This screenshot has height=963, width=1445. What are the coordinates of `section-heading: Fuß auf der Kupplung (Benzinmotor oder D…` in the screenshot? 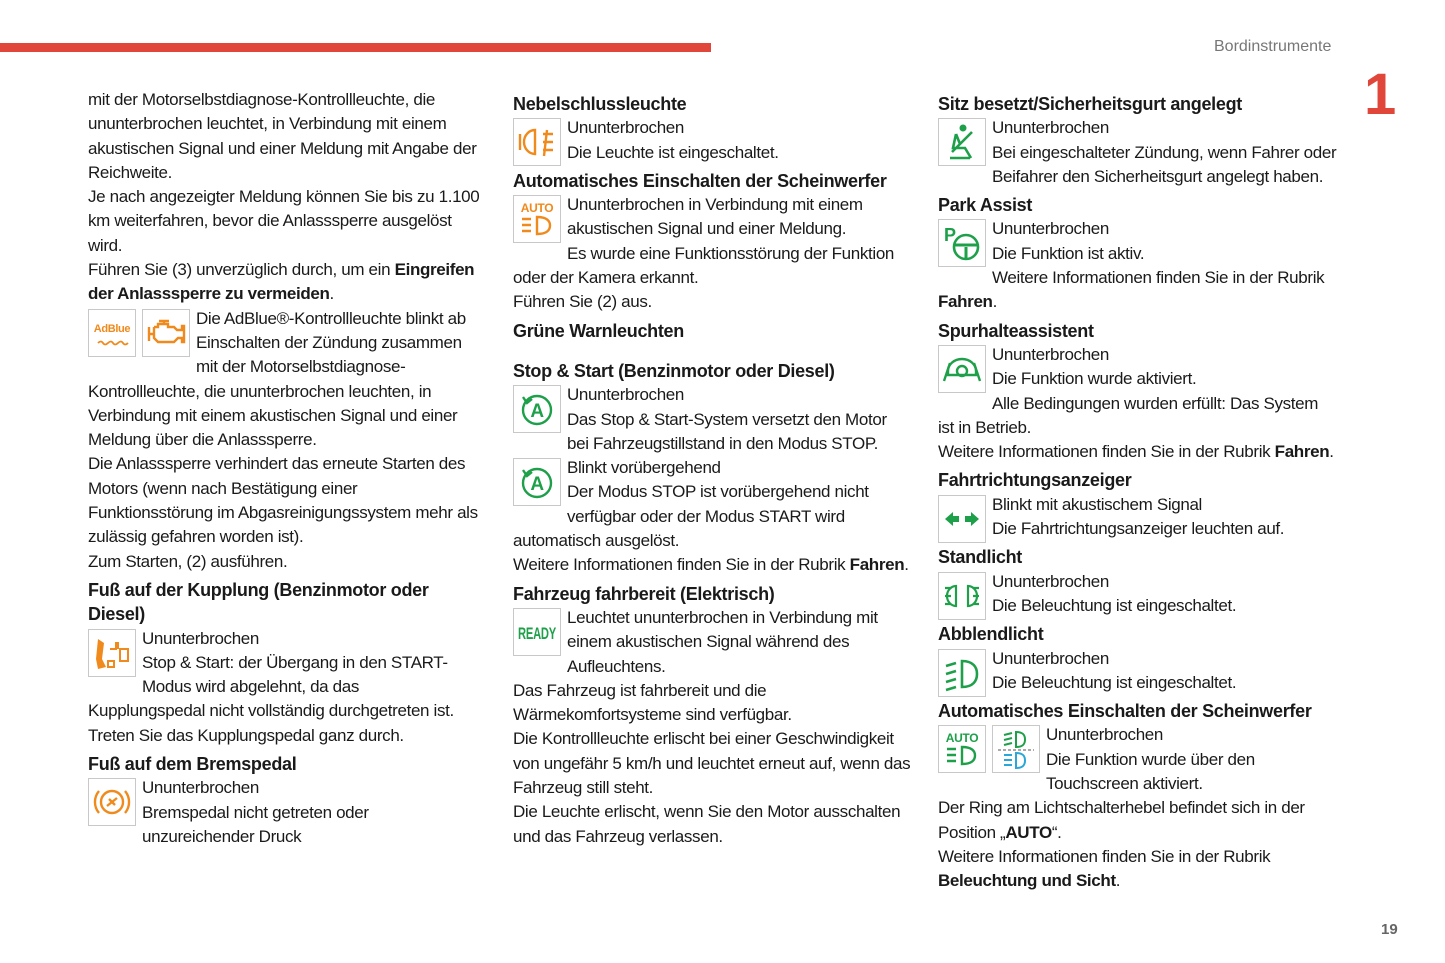 It's located at (258, 602).